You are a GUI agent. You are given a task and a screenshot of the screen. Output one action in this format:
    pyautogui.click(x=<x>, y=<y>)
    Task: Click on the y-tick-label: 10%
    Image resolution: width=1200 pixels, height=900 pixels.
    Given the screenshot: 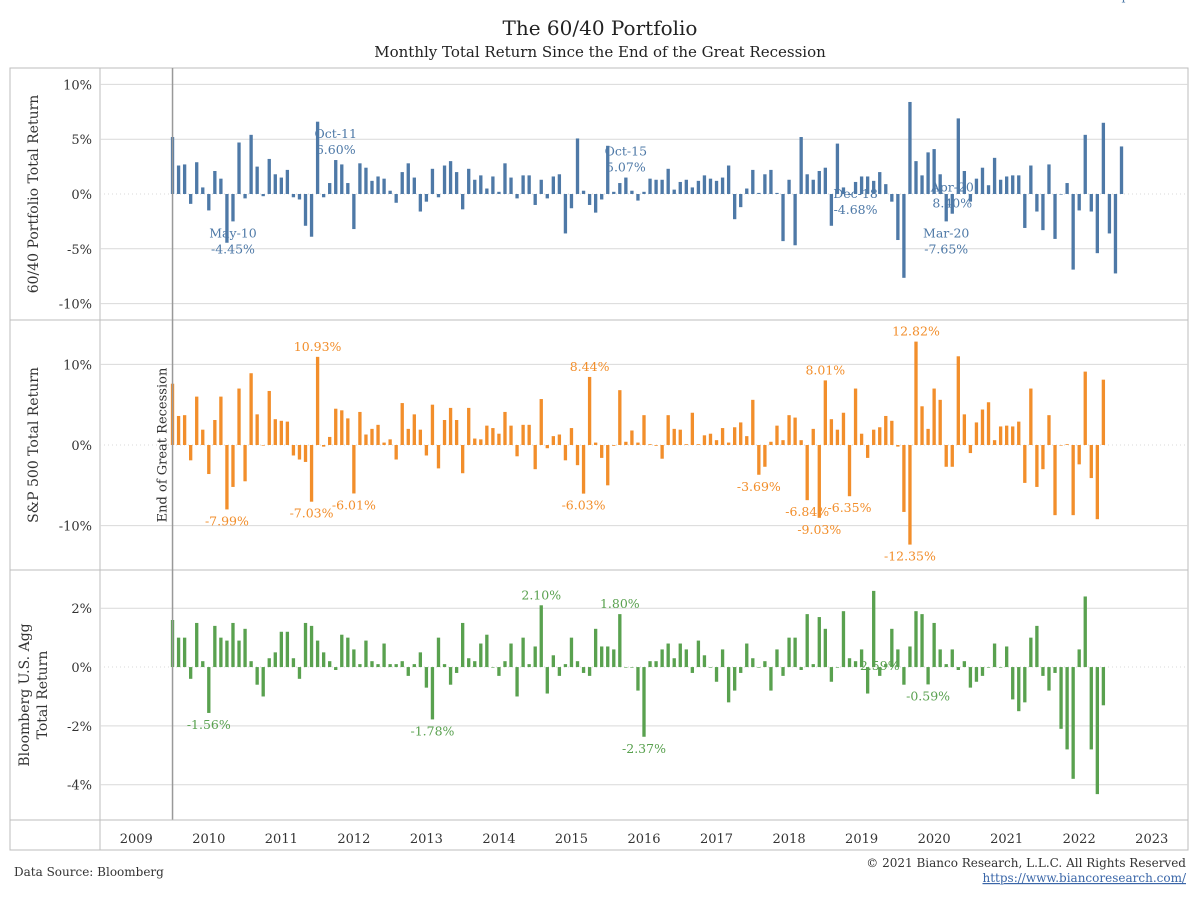 What is the action you would take?
    pyautogui.click(x=77, y=365)
    